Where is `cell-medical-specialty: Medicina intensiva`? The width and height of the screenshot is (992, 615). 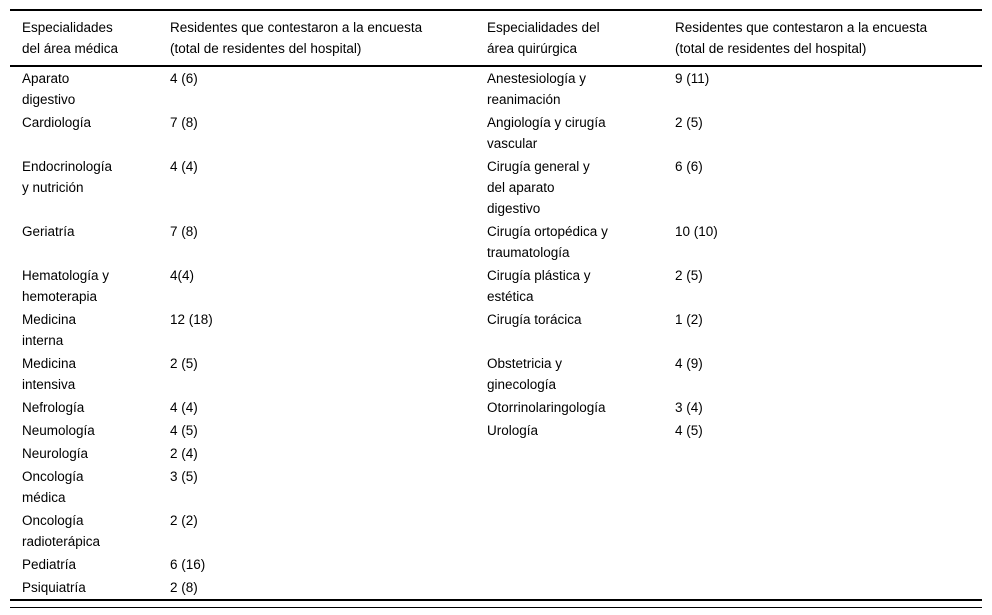
cell-medical-specialty: Medicina intensiva is located at coordinates (49, 374).